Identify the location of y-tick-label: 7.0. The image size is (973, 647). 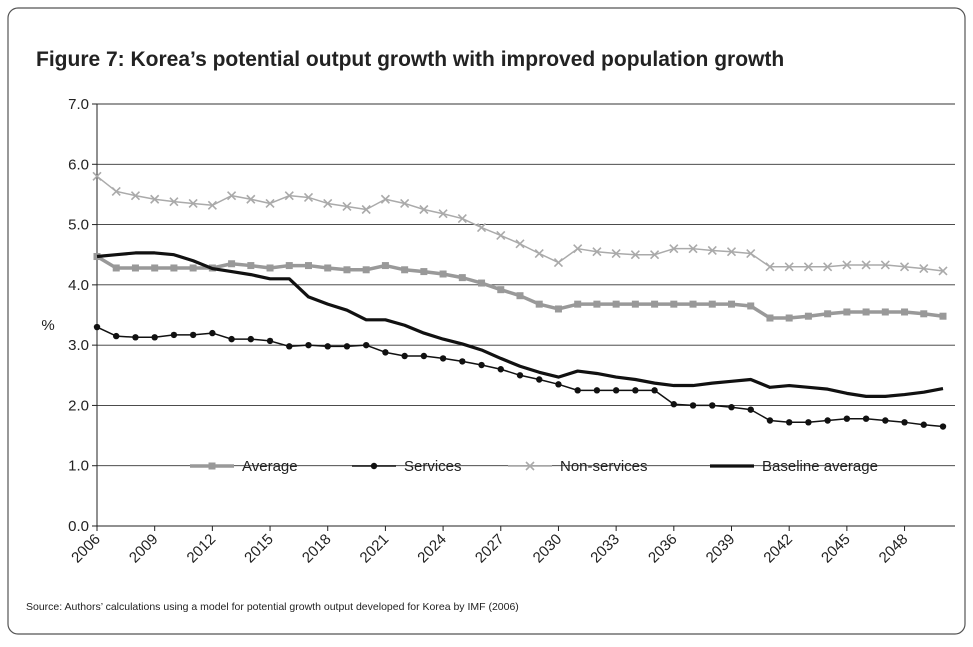
(78, 104).